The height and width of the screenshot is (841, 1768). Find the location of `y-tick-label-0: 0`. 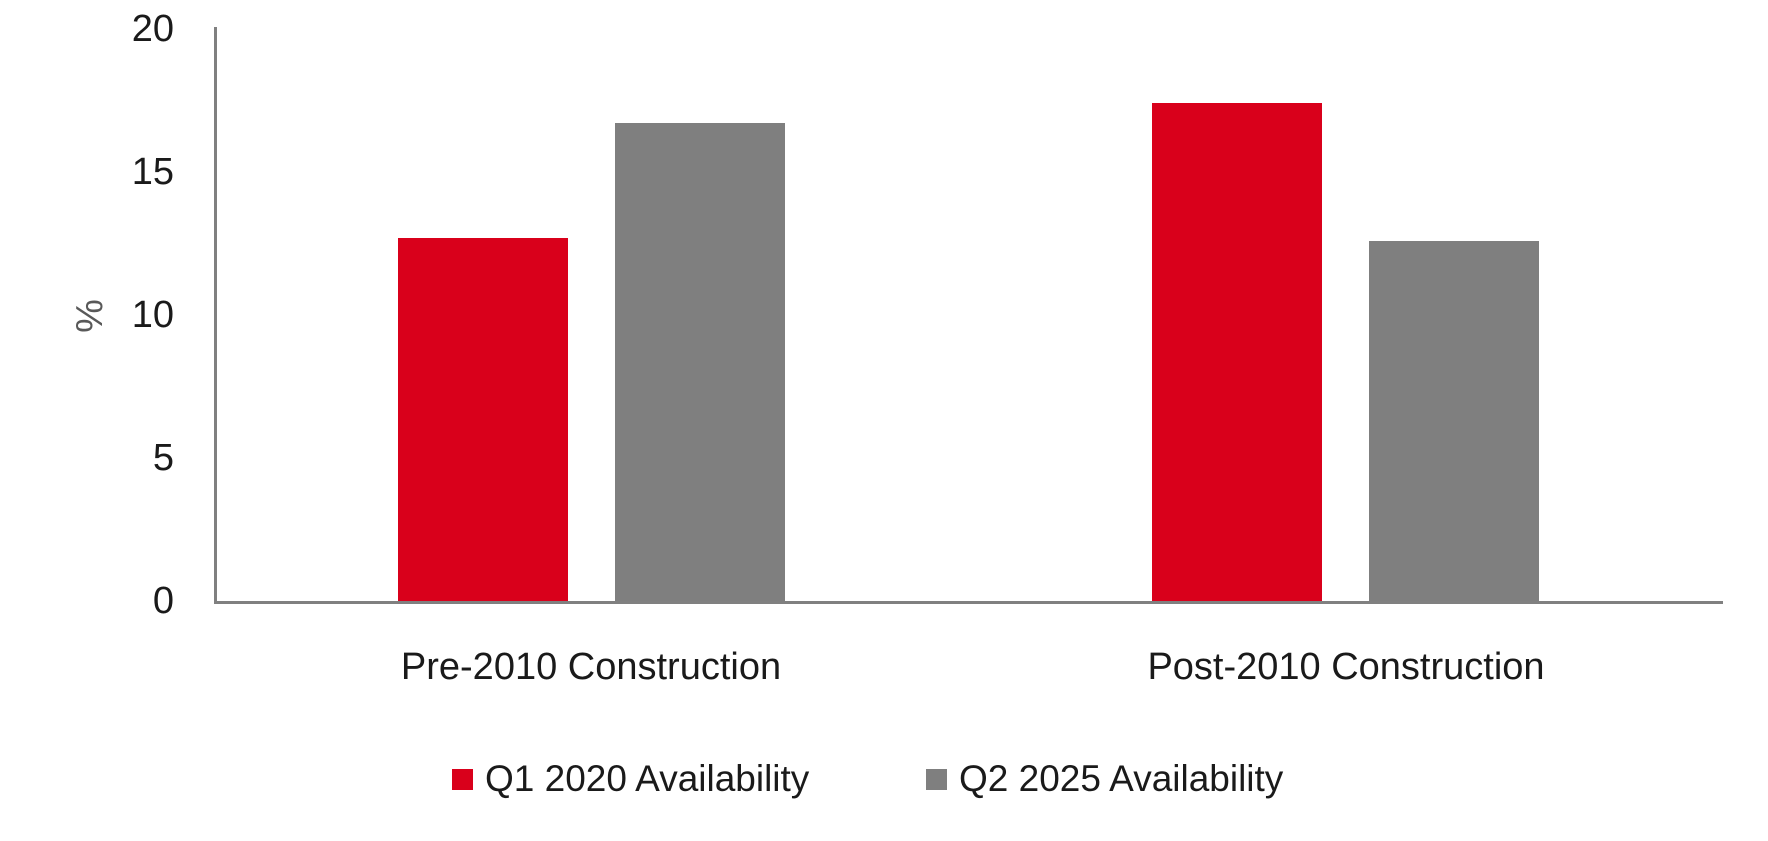

y-tick-label-0: 0 is located at coordinates (163, 601).